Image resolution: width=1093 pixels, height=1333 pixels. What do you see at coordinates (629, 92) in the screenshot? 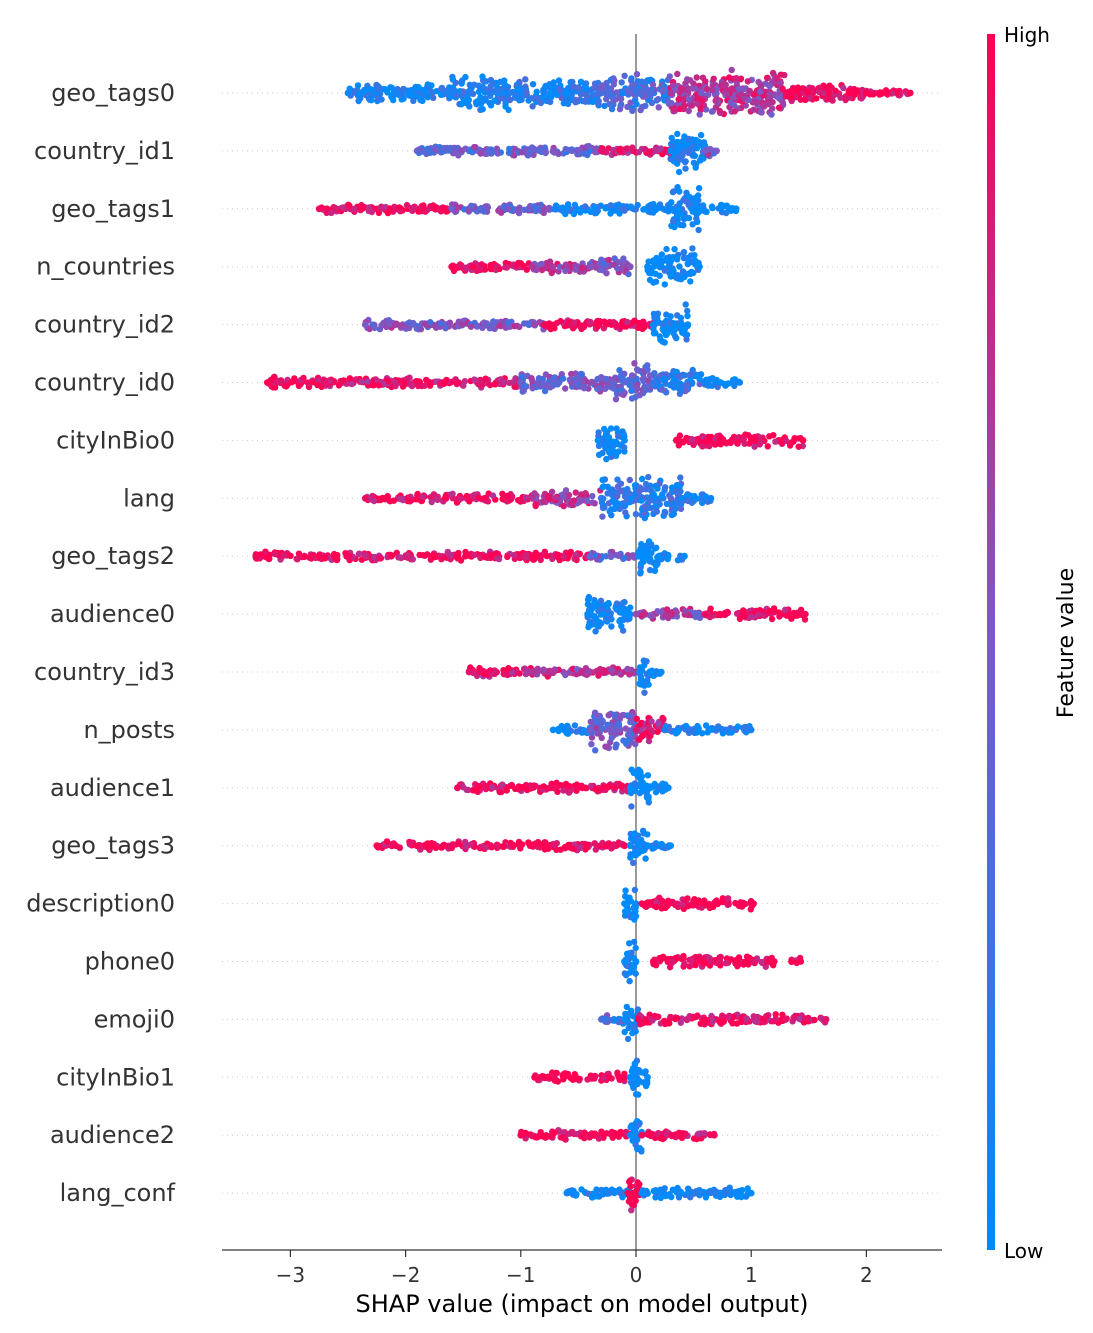
I see `feature-row-geo_tags0` at bounding box center [629, 92].